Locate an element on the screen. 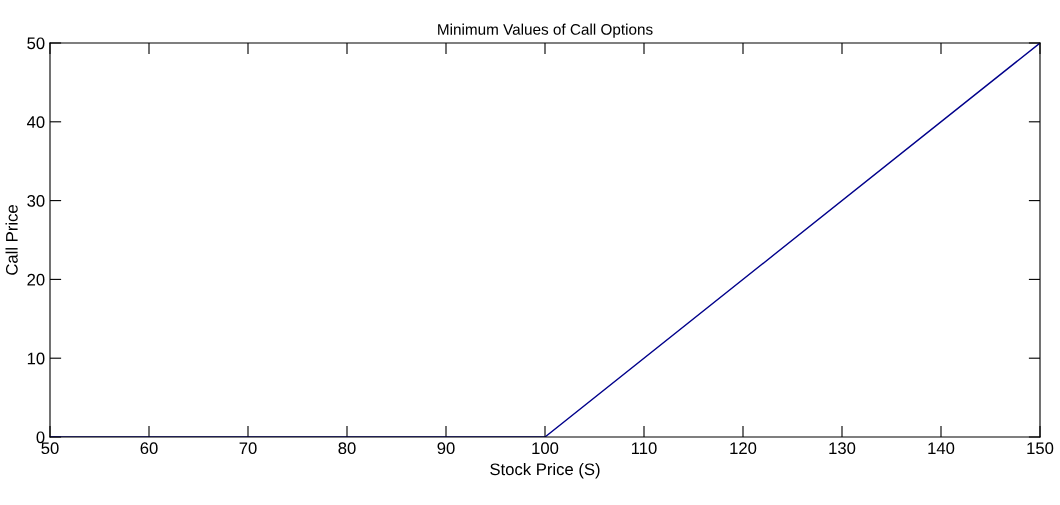 Image resolution: width=1060 pixels, height=505 pixels. chart-title: Minimum Values of Call Options is located at coordinates (545, 30).